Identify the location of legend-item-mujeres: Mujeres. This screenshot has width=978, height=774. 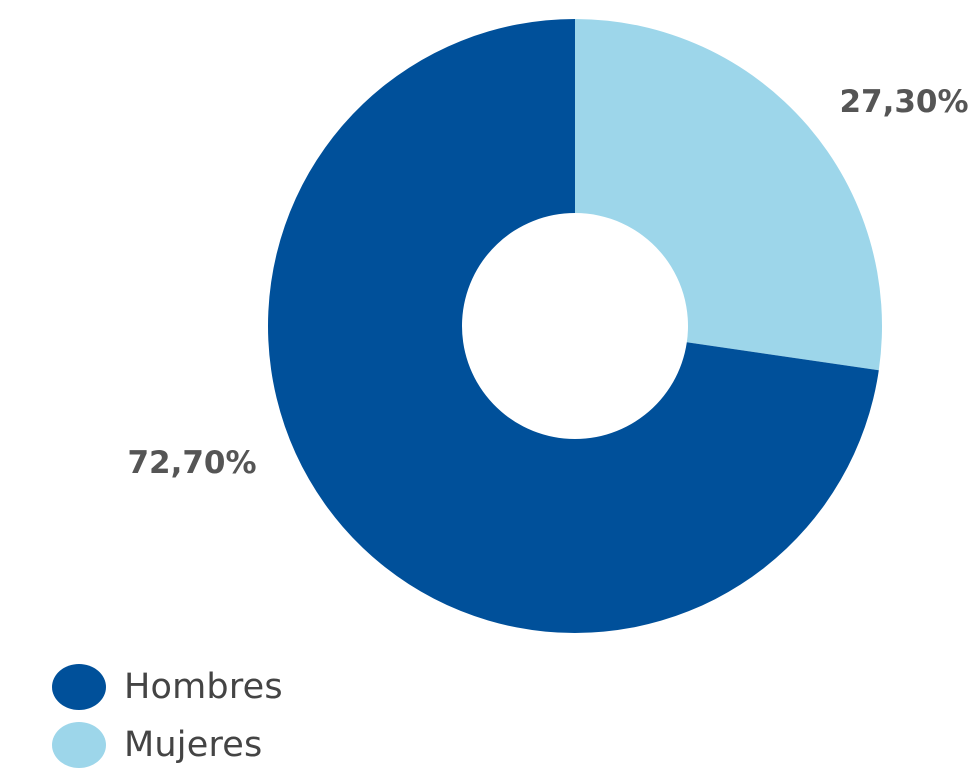
(167, 745).